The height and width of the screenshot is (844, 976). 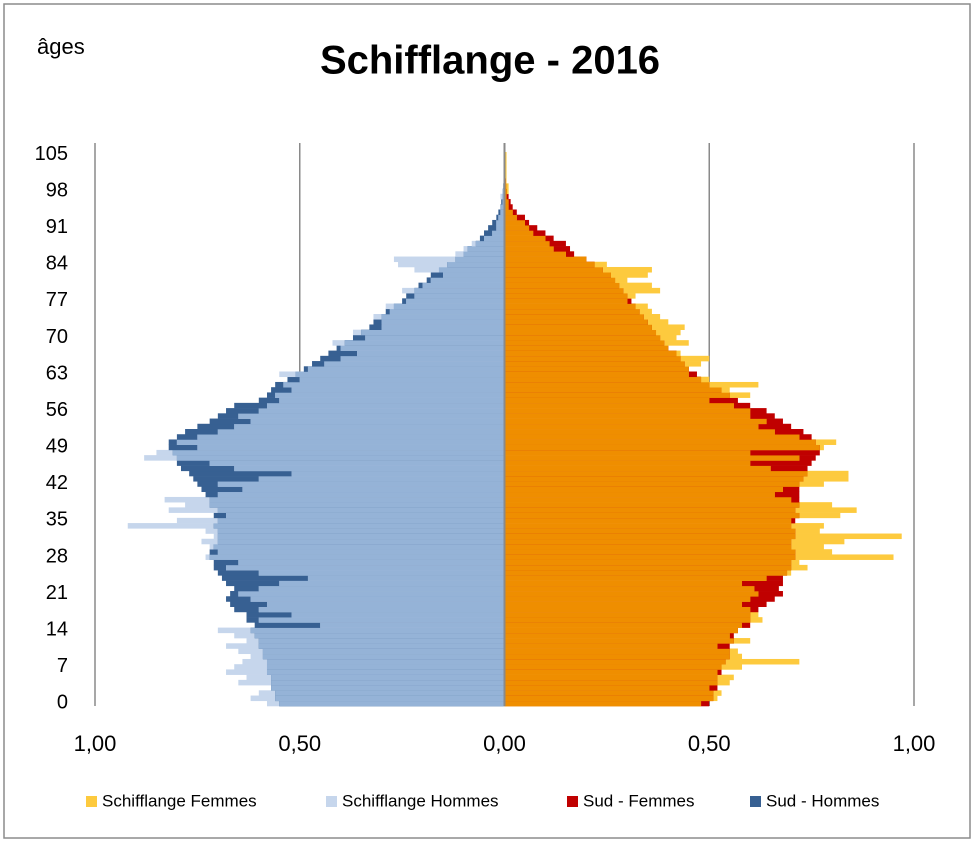 What do you see at coordinates (299, 743) in the screenshot?
I see `x-tick-label: 0,50` at bounding box center [299, 743].